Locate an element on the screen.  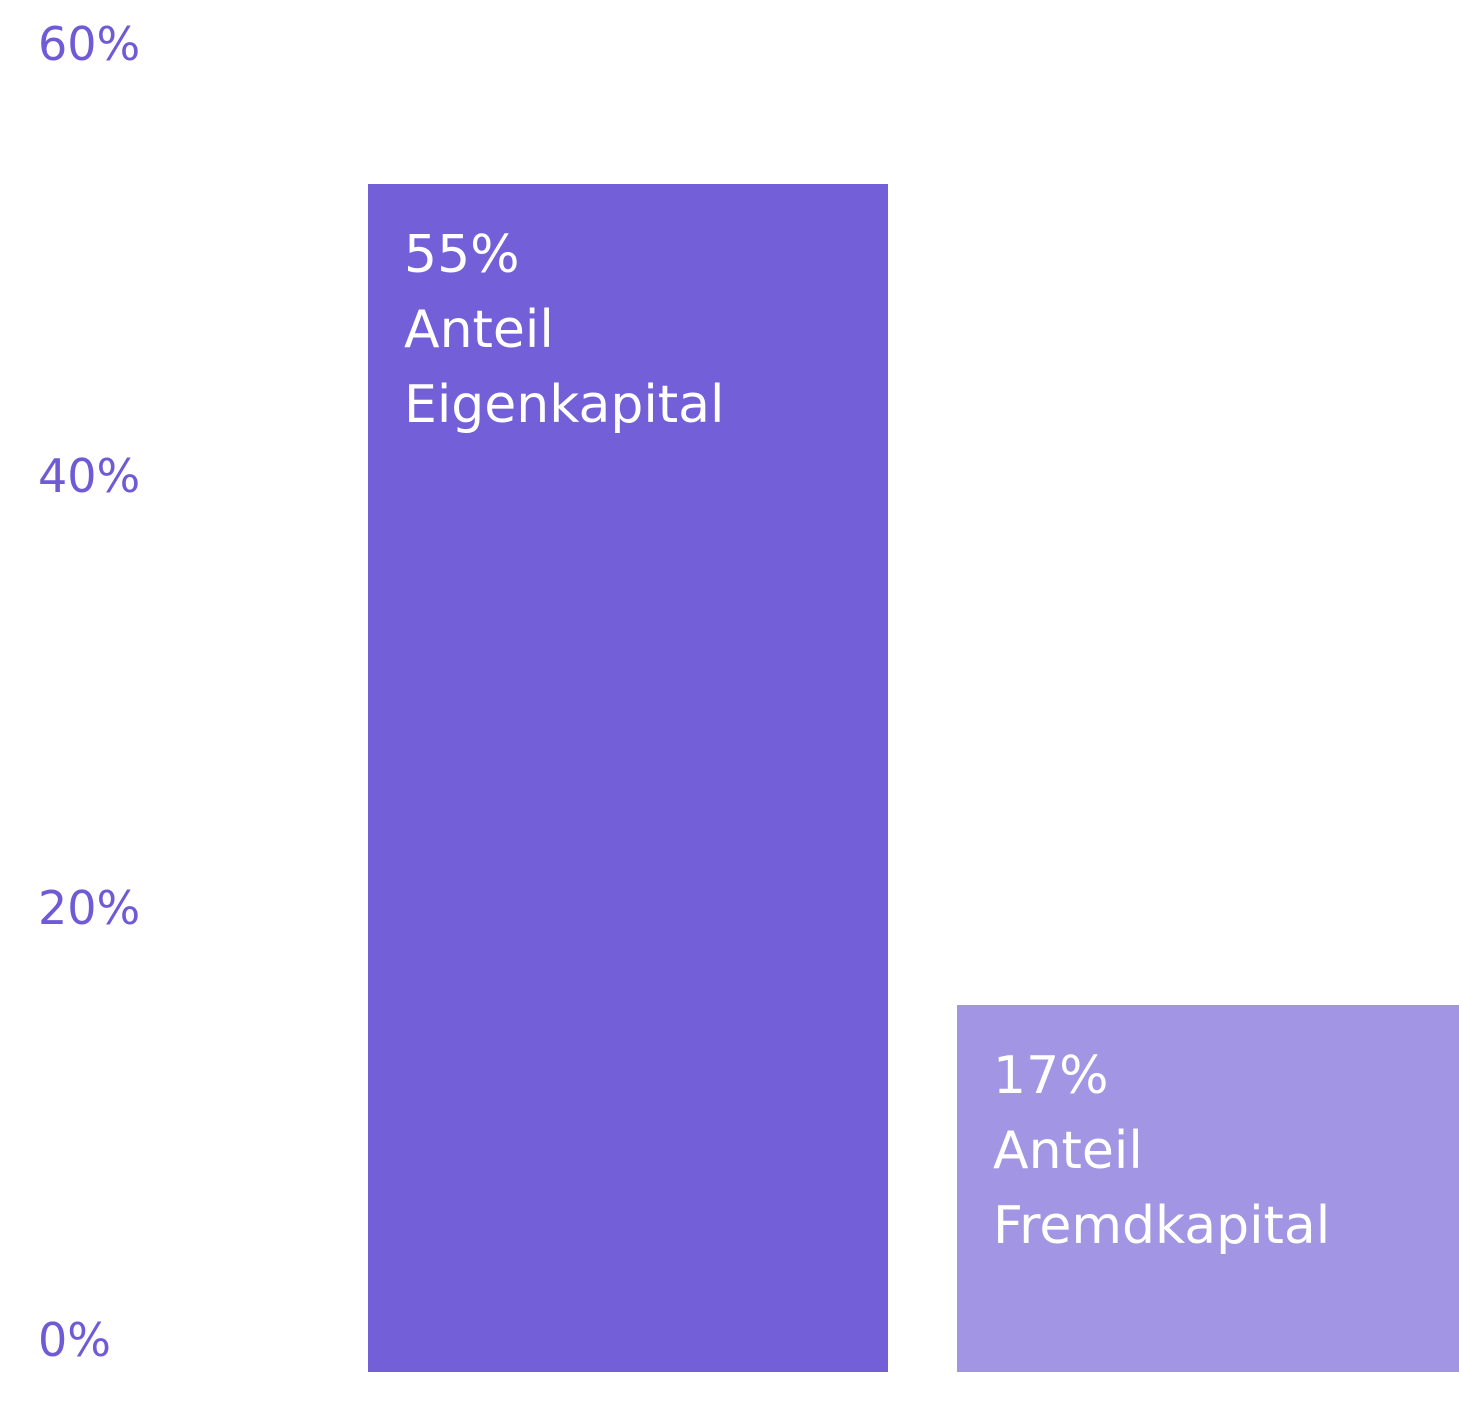
bar: 17% Anteil Fremdkapital is located at coordinates (1208, 1188).